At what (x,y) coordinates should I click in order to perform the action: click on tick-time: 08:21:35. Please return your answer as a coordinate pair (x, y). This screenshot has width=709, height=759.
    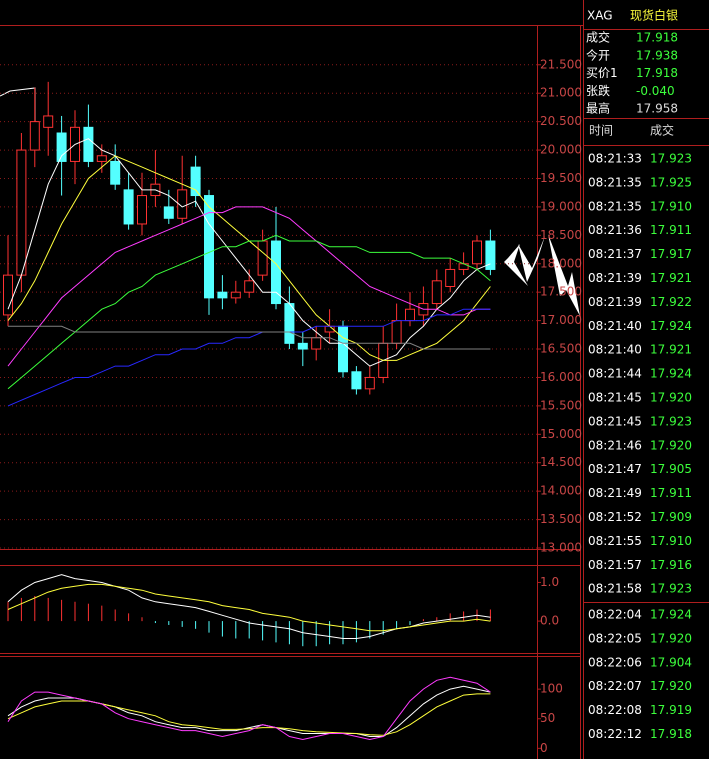
    Looking at the image, I should click on (615, 206).